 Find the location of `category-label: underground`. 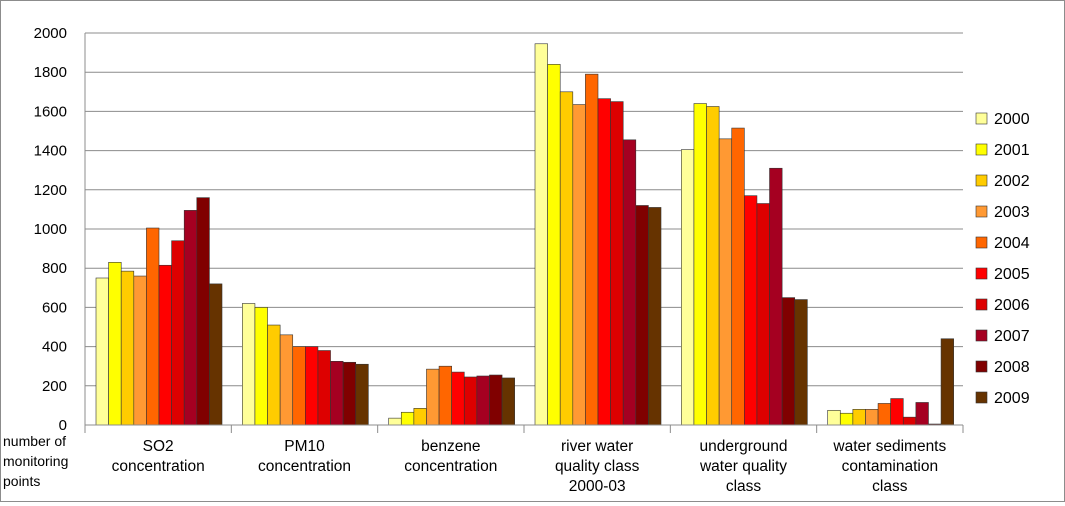

category-label: underground is located at coordinates (744, 446).